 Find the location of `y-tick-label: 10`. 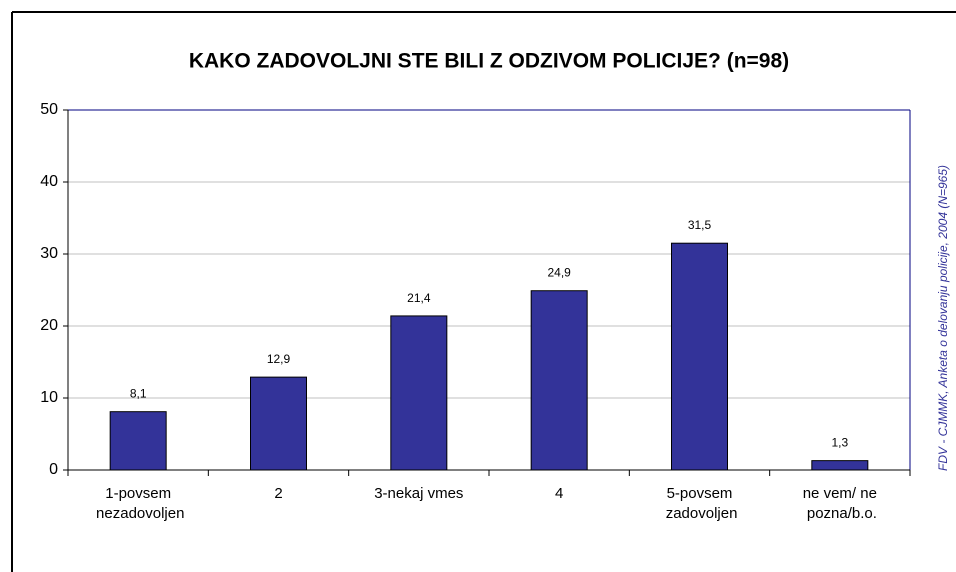

y-tick-label: 10 is located at coordinates (49, 397).